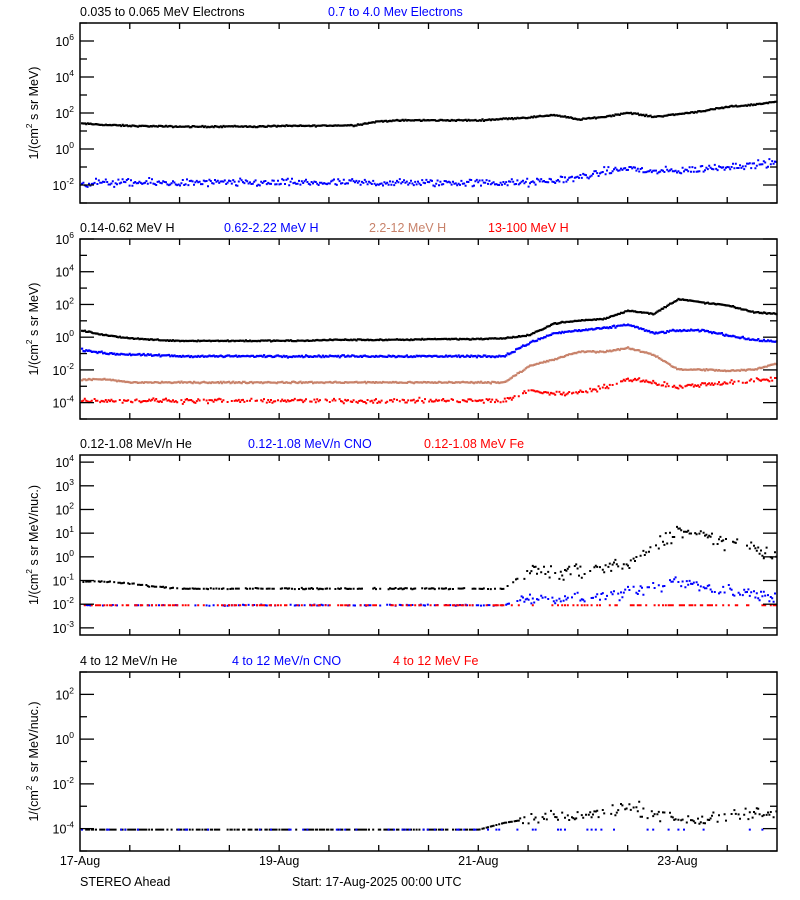 The height and width of the screenshot is (900, 800). I want to click on y-tick-label: 10⁻¹, so click(64, 580).